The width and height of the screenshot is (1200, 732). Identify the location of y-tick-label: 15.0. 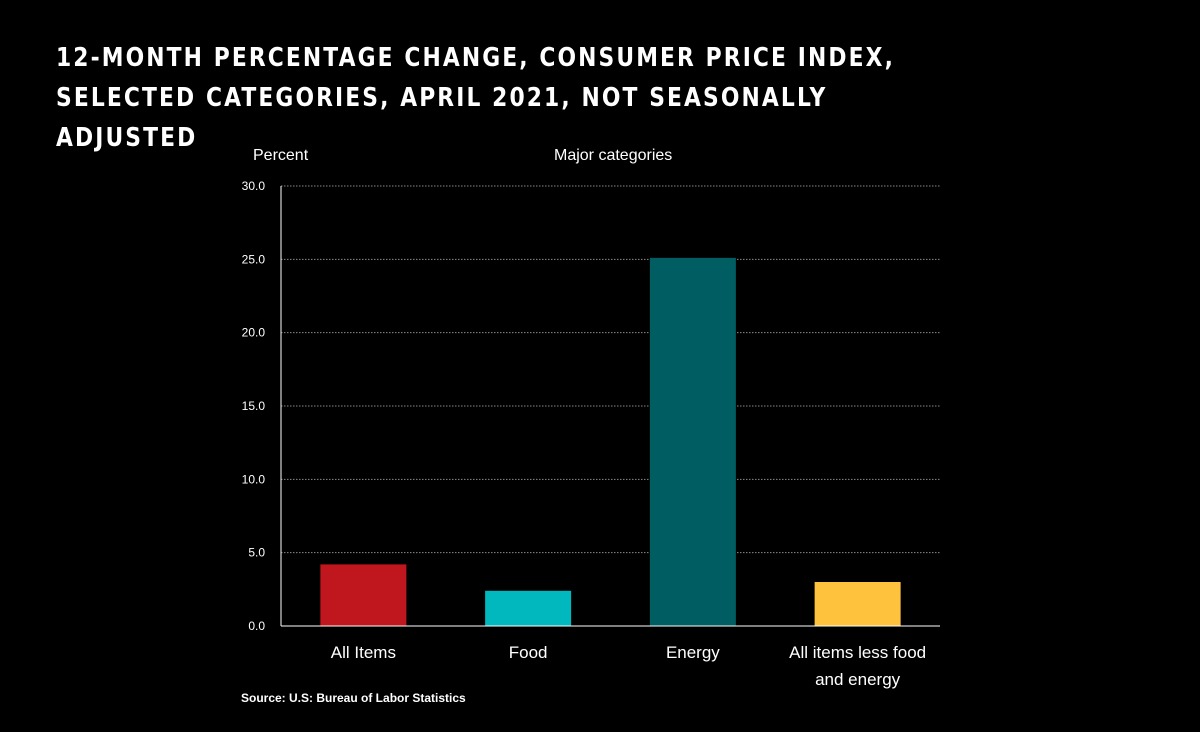
(254, 406).